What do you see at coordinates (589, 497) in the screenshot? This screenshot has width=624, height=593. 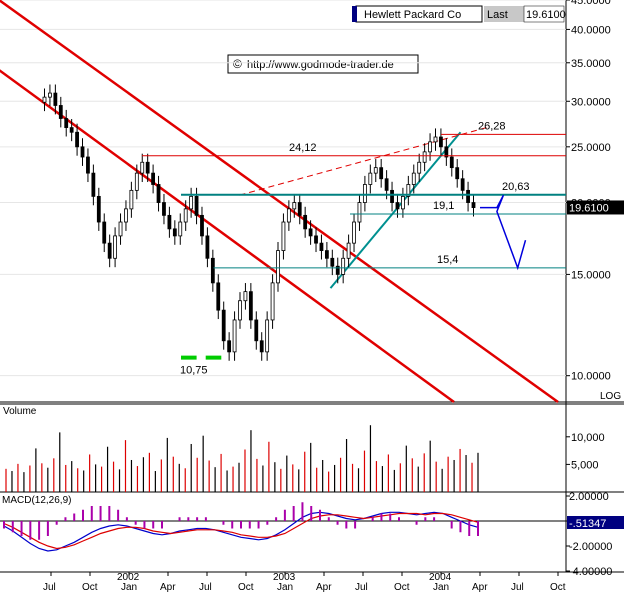 I see `macd-tick-label: 2.00000` at bounding box center [589, 497].